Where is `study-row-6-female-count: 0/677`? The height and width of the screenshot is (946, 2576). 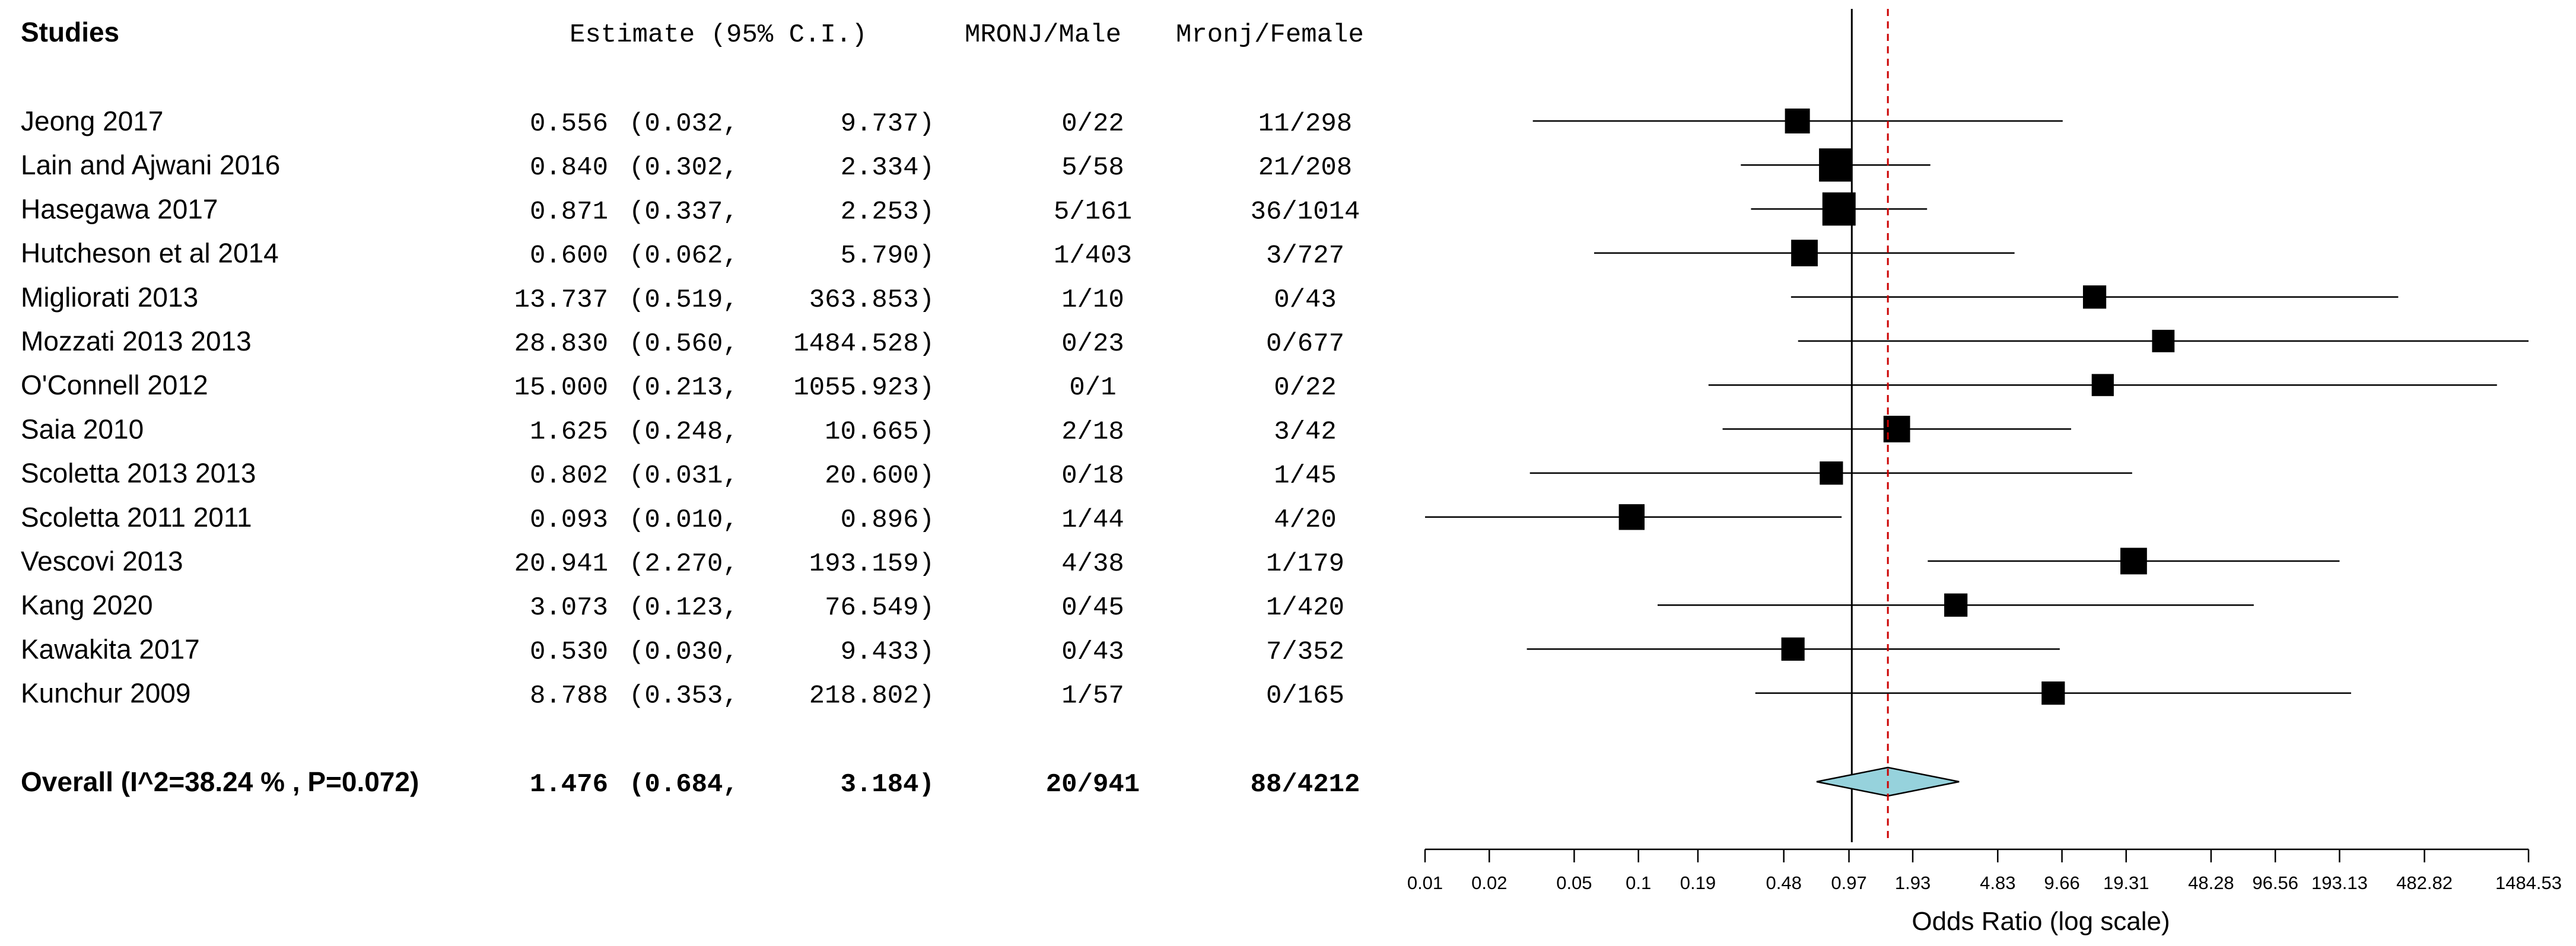
study-row-6-female-count: 0/677 is located at coordinates (1305, 344).